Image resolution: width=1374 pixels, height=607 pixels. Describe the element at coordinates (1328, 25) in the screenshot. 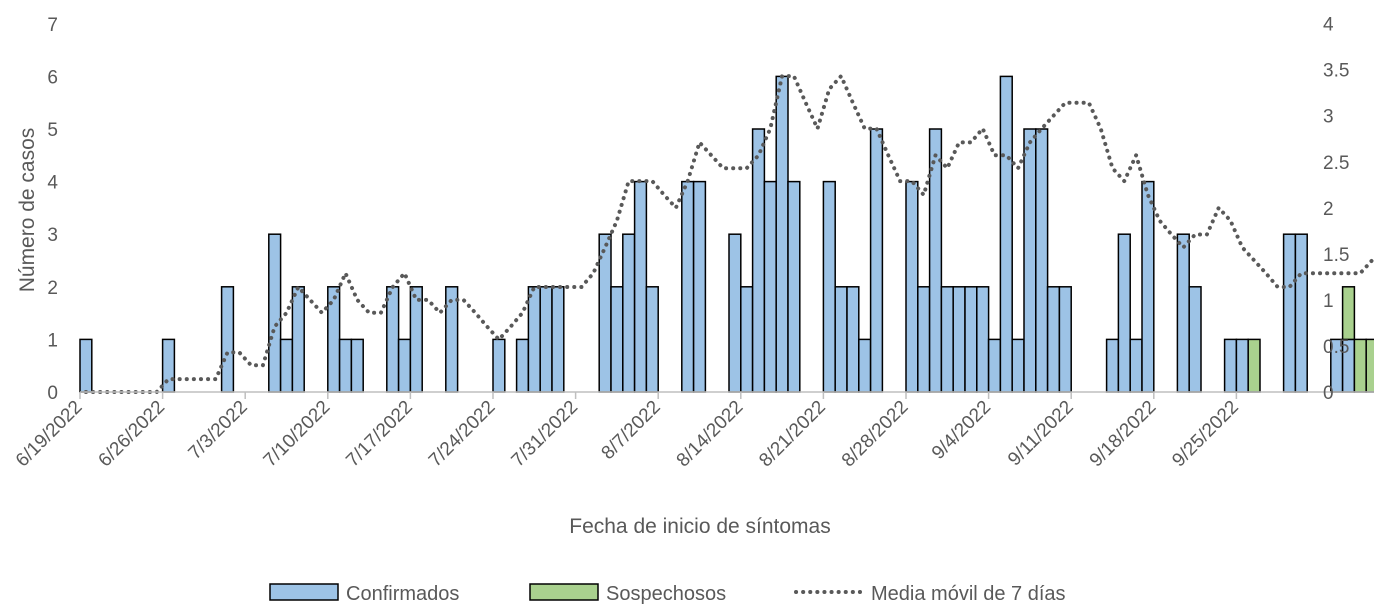

I see `y2-tick-label: 4` at that location.